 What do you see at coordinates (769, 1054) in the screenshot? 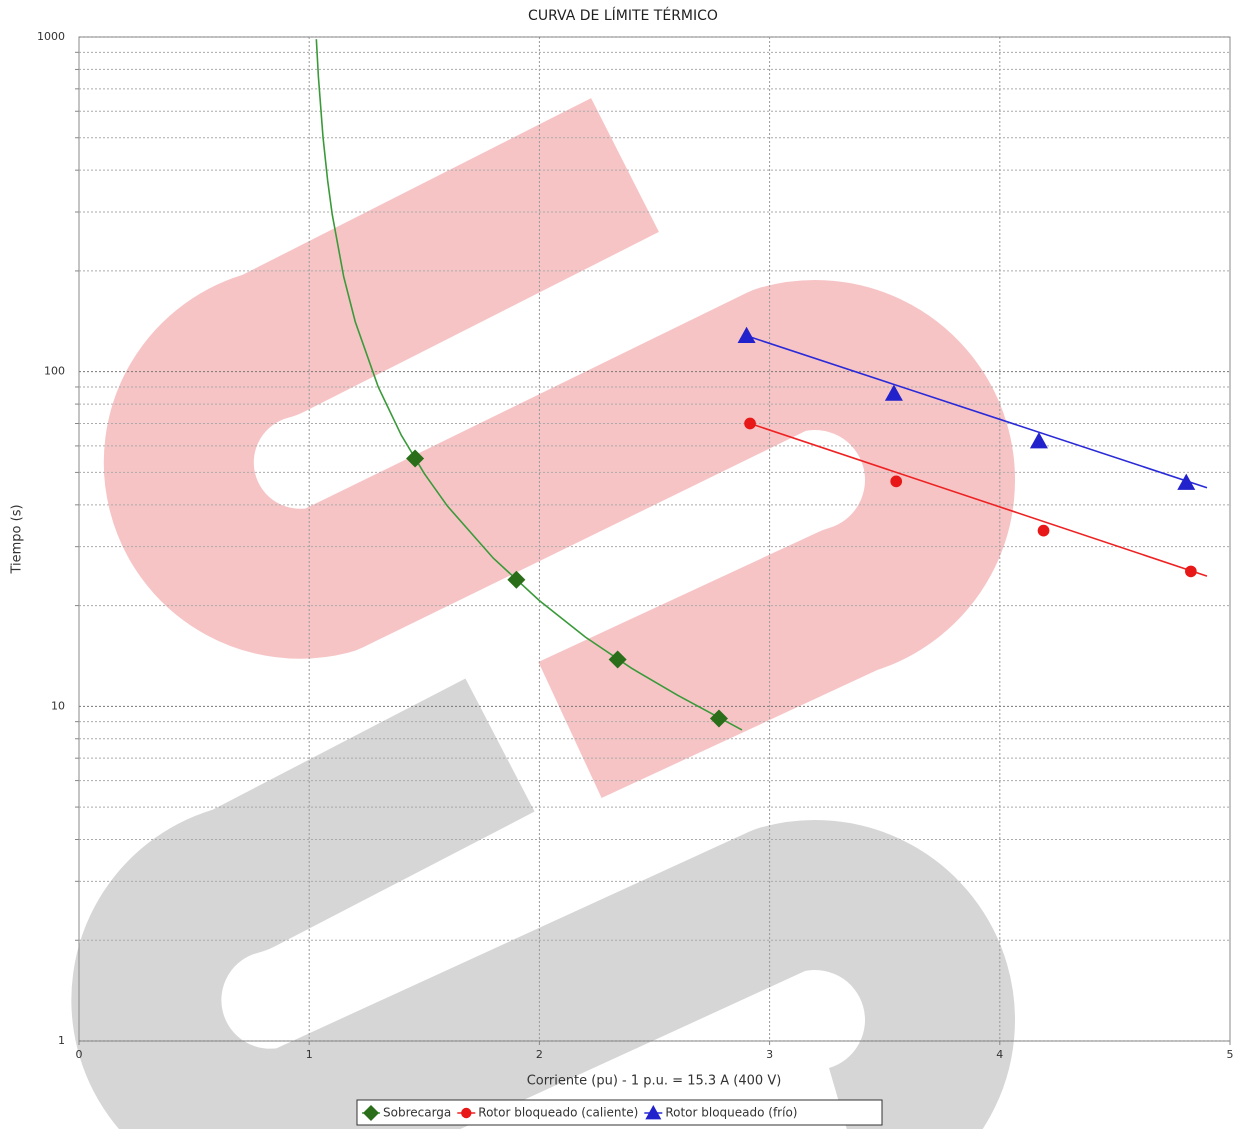
I see `x-tick-label: 3` at bounding box center [769, 1054].